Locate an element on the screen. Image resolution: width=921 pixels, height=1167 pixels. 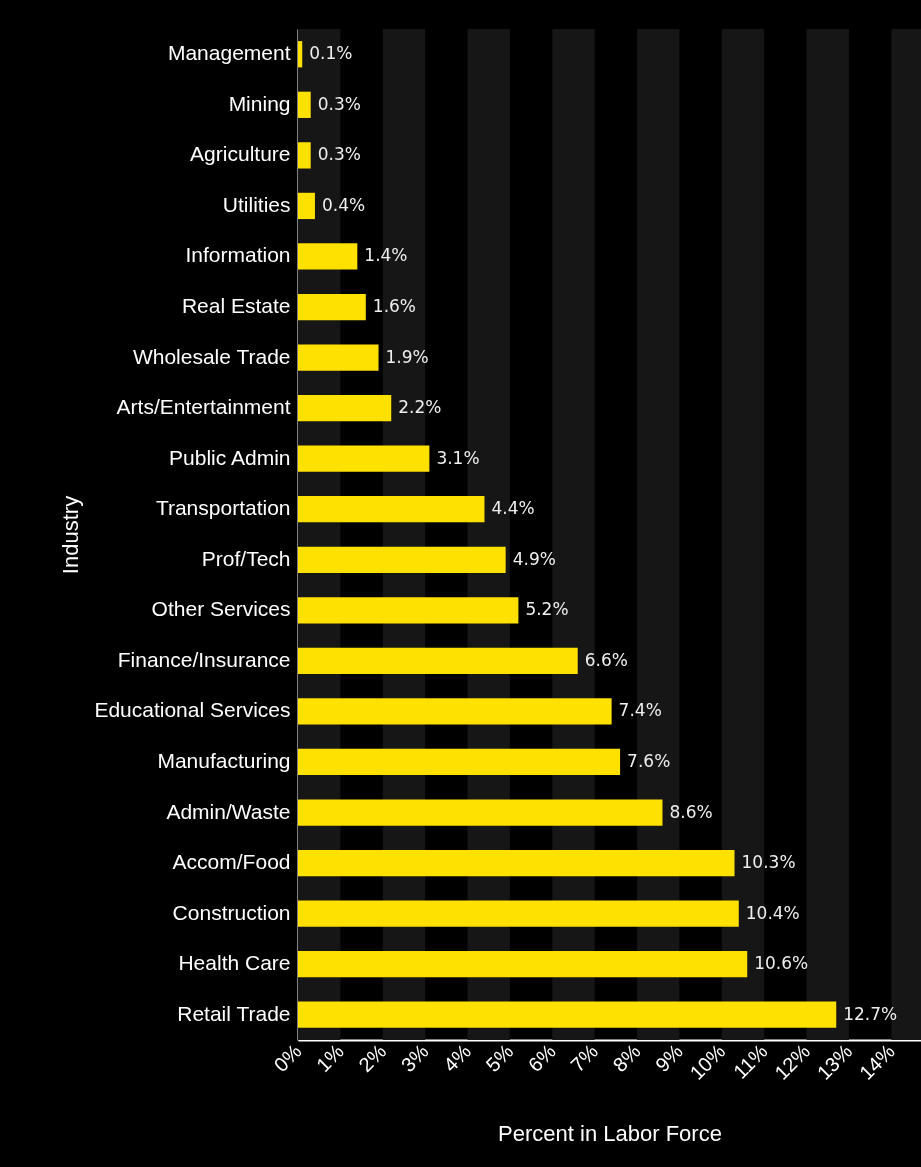
y-tick-label: Accom/Food is located at coordinates (231, 862).